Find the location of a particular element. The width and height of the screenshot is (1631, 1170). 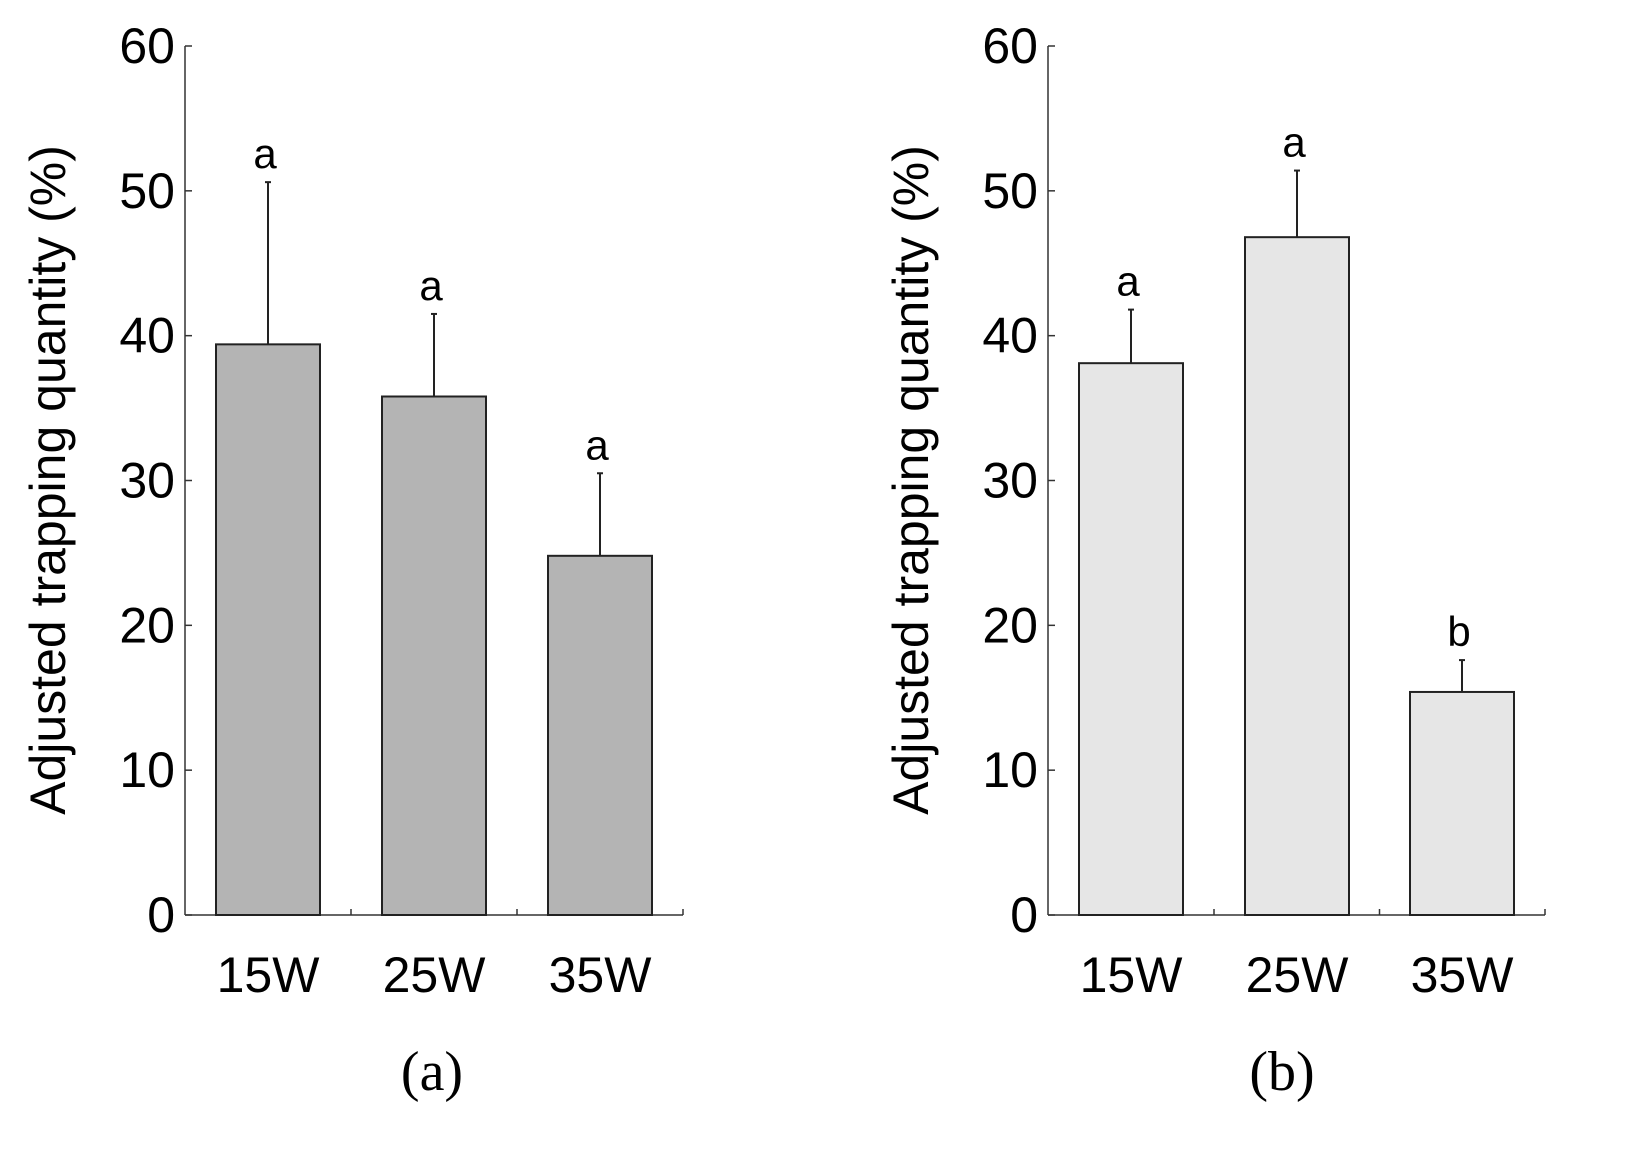

significance-label: b is located at coordinates (1458, 631).